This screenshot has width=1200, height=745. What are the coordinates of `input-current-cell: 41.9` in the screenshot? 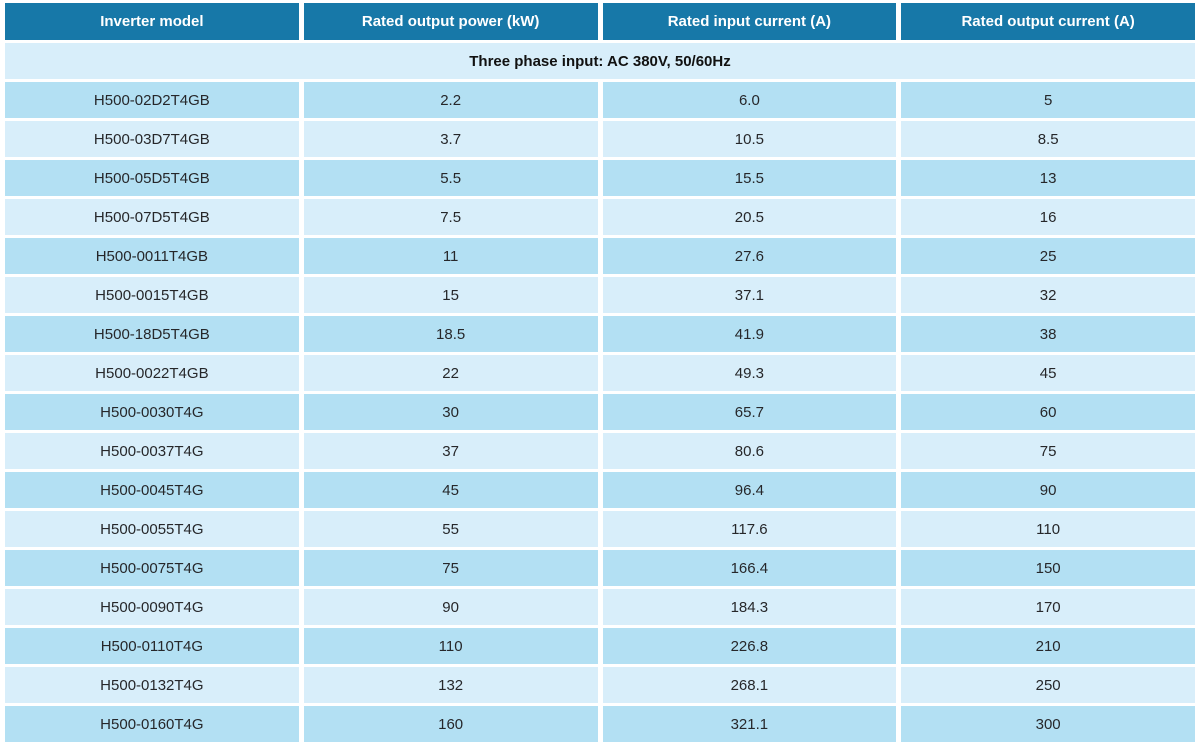 It's located at (749, 334).